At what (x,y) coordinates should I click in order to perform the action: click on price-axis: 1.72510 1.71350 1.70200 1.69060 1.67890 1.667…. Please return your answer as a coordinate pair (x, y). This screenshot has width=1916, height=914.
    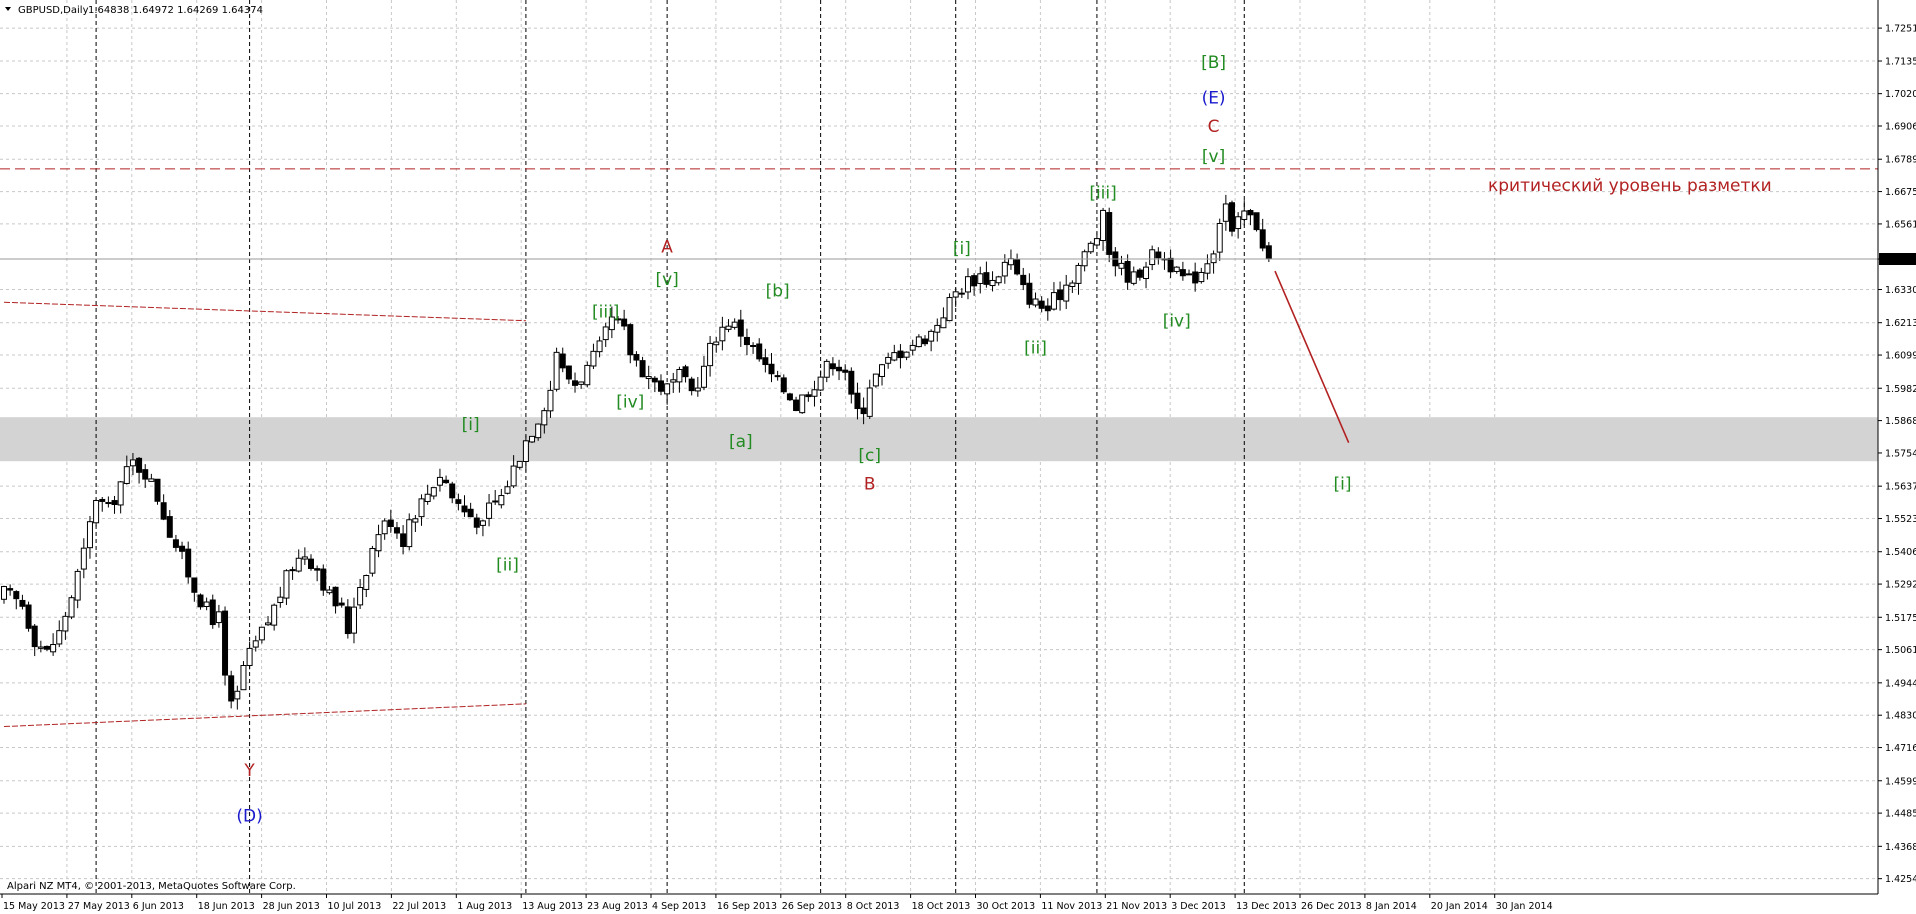
    Looking at the image, I should click on (1896, 447).